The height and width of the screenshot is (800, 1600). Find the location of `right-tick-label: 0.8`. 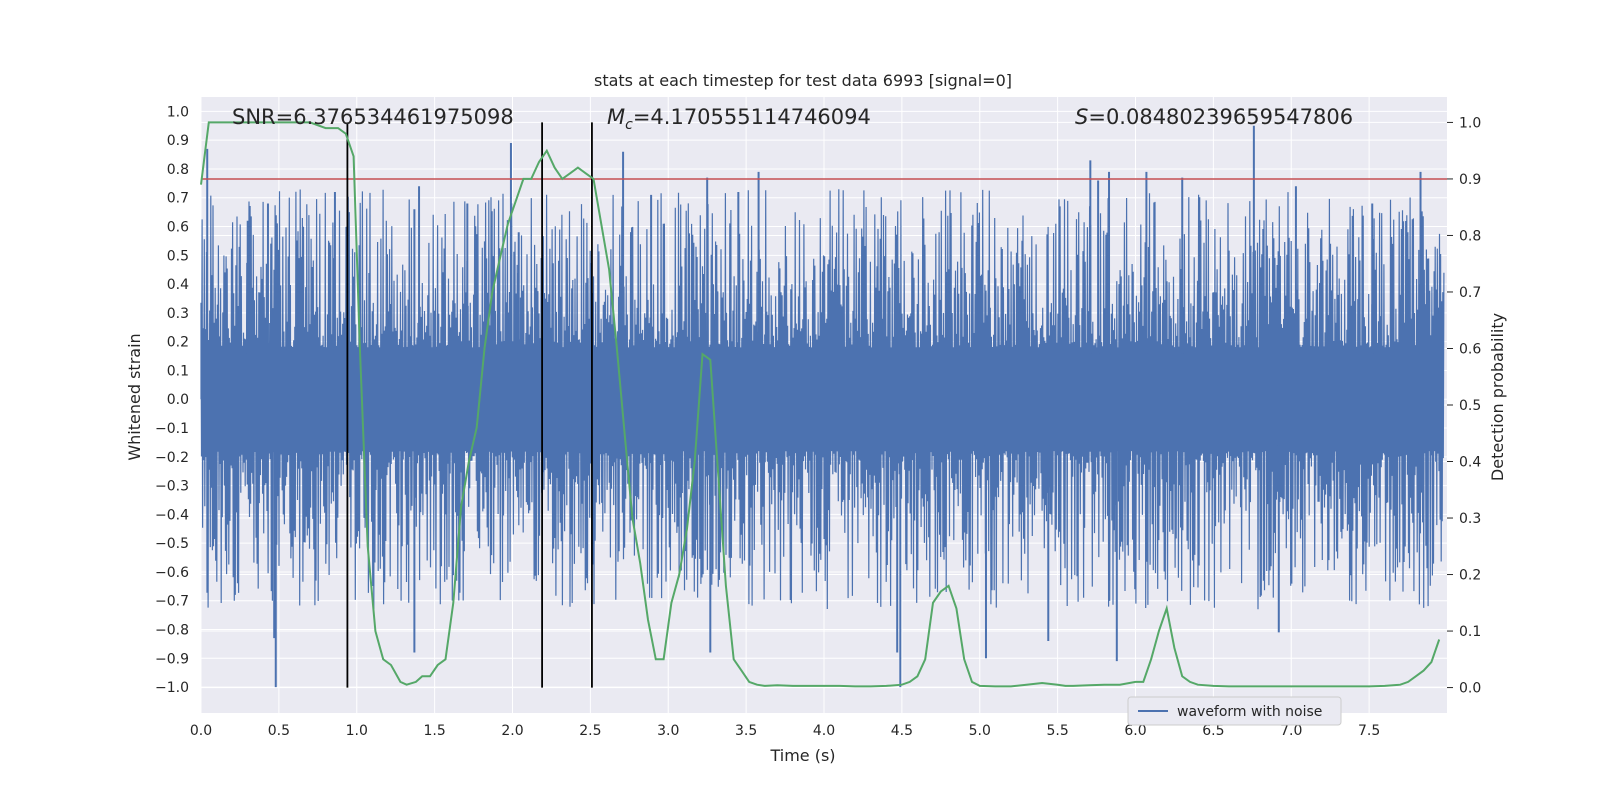

right-tick-label: 0.8 is located at coordinates (1470, 236).